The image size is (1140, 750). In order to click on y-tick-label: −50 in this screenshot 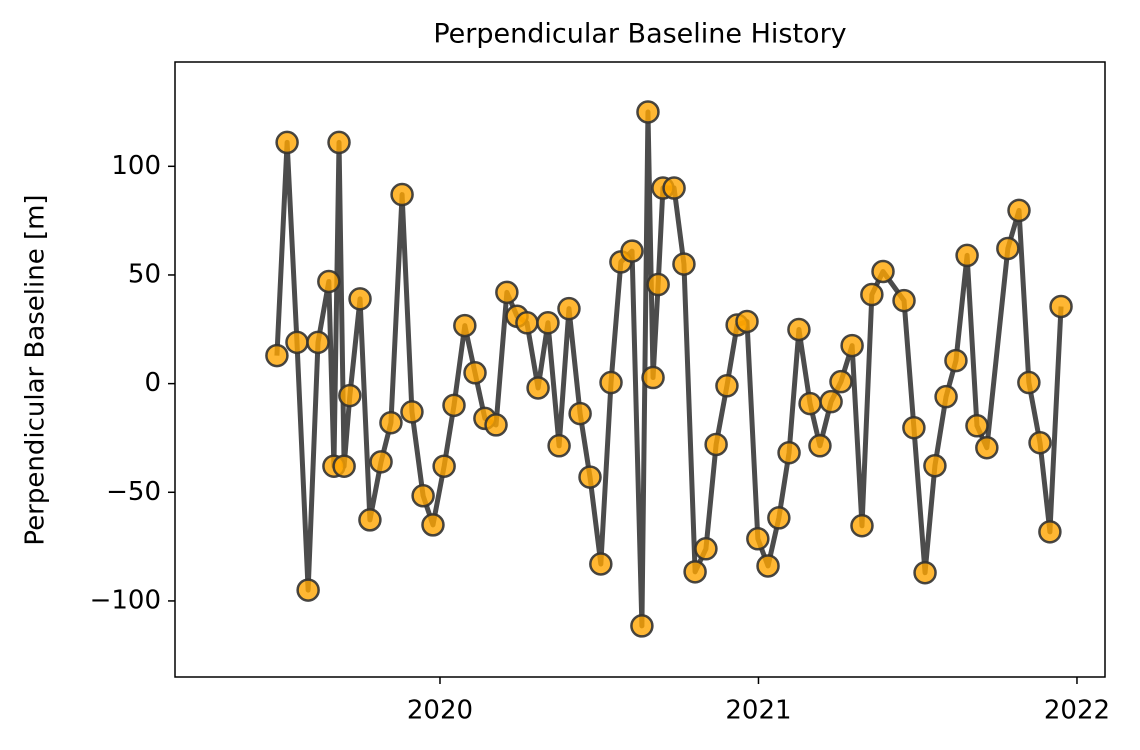, I will do `click(133, 492)`.